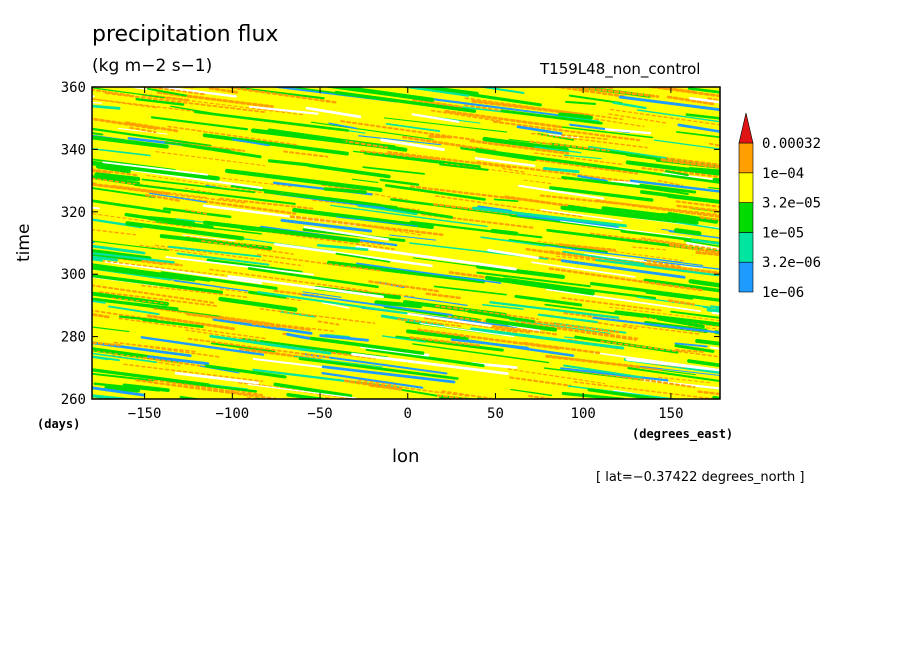  Describe the element at coordinates (791, 263) in the screenshot. I see `colorbar-label: 3.2e−06` at that location.